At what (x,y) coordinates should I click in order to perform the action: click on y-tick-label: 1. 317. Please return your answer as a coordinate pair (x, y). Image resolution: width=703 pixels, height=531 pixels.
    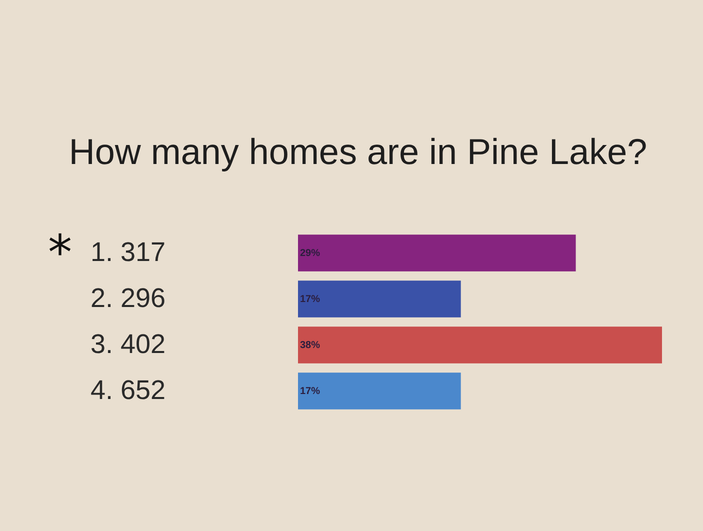
    Looking at the image, I should click on (128, 252).